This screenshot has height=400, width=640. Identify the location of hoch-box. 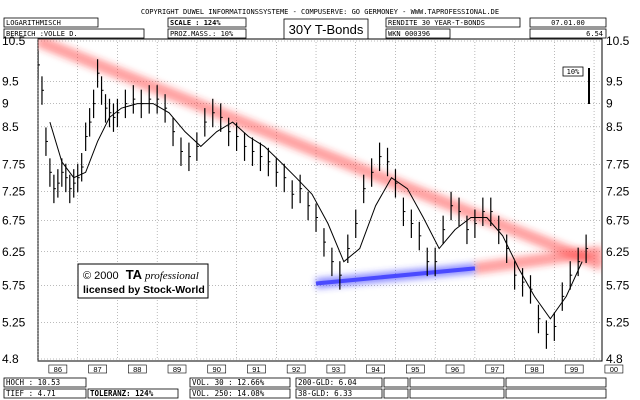
(45, 382).